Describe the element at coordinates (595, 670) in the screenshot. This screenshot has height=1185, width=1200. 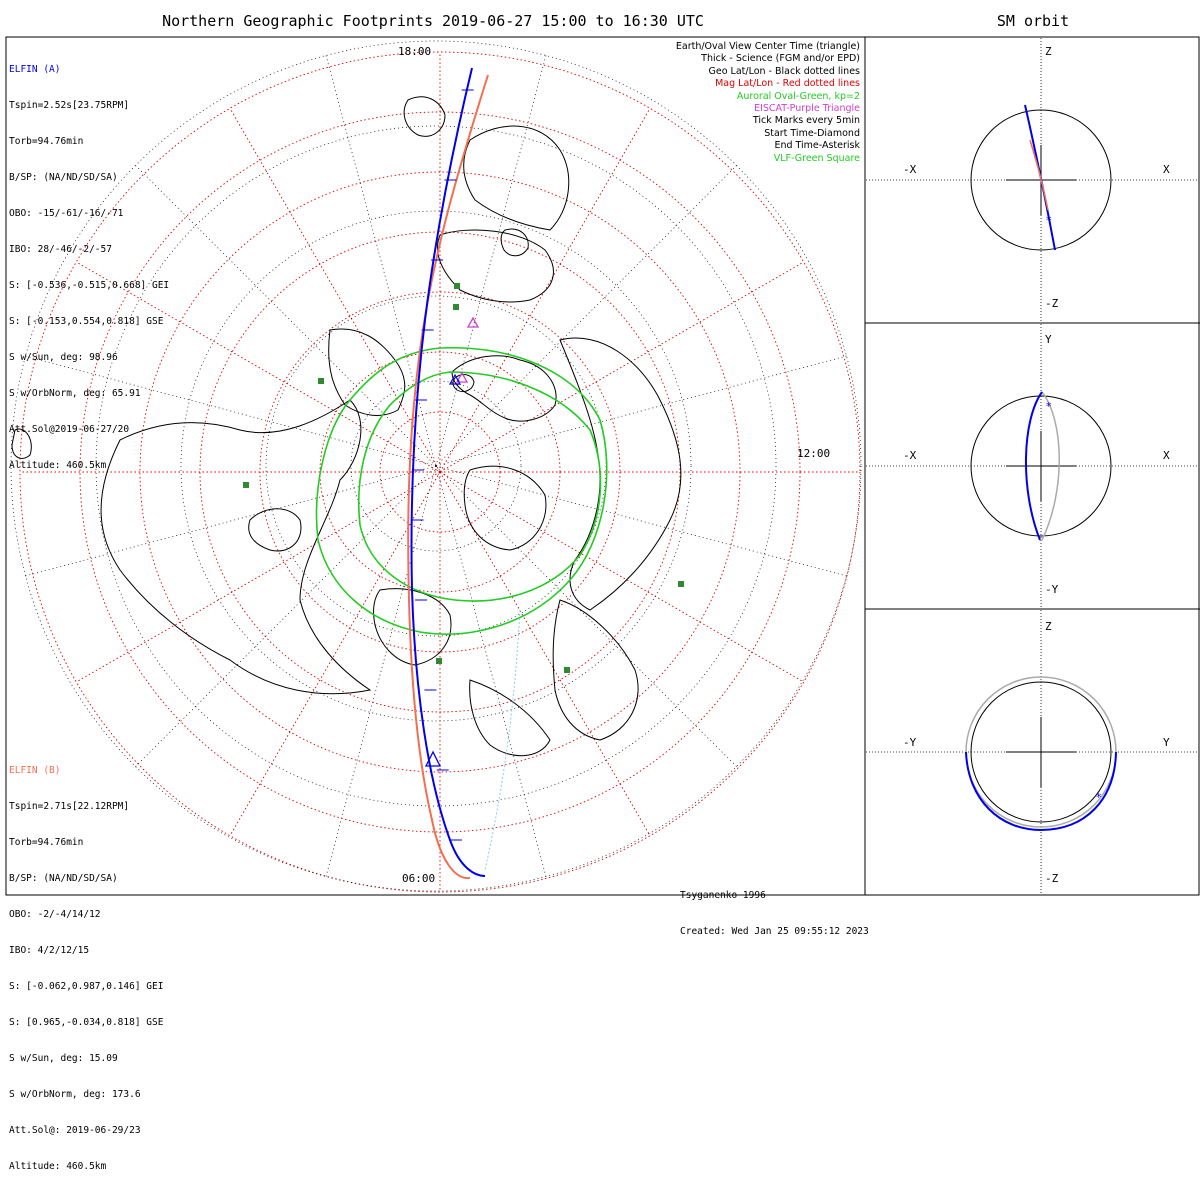
I see `coast-asia-east` at that location.